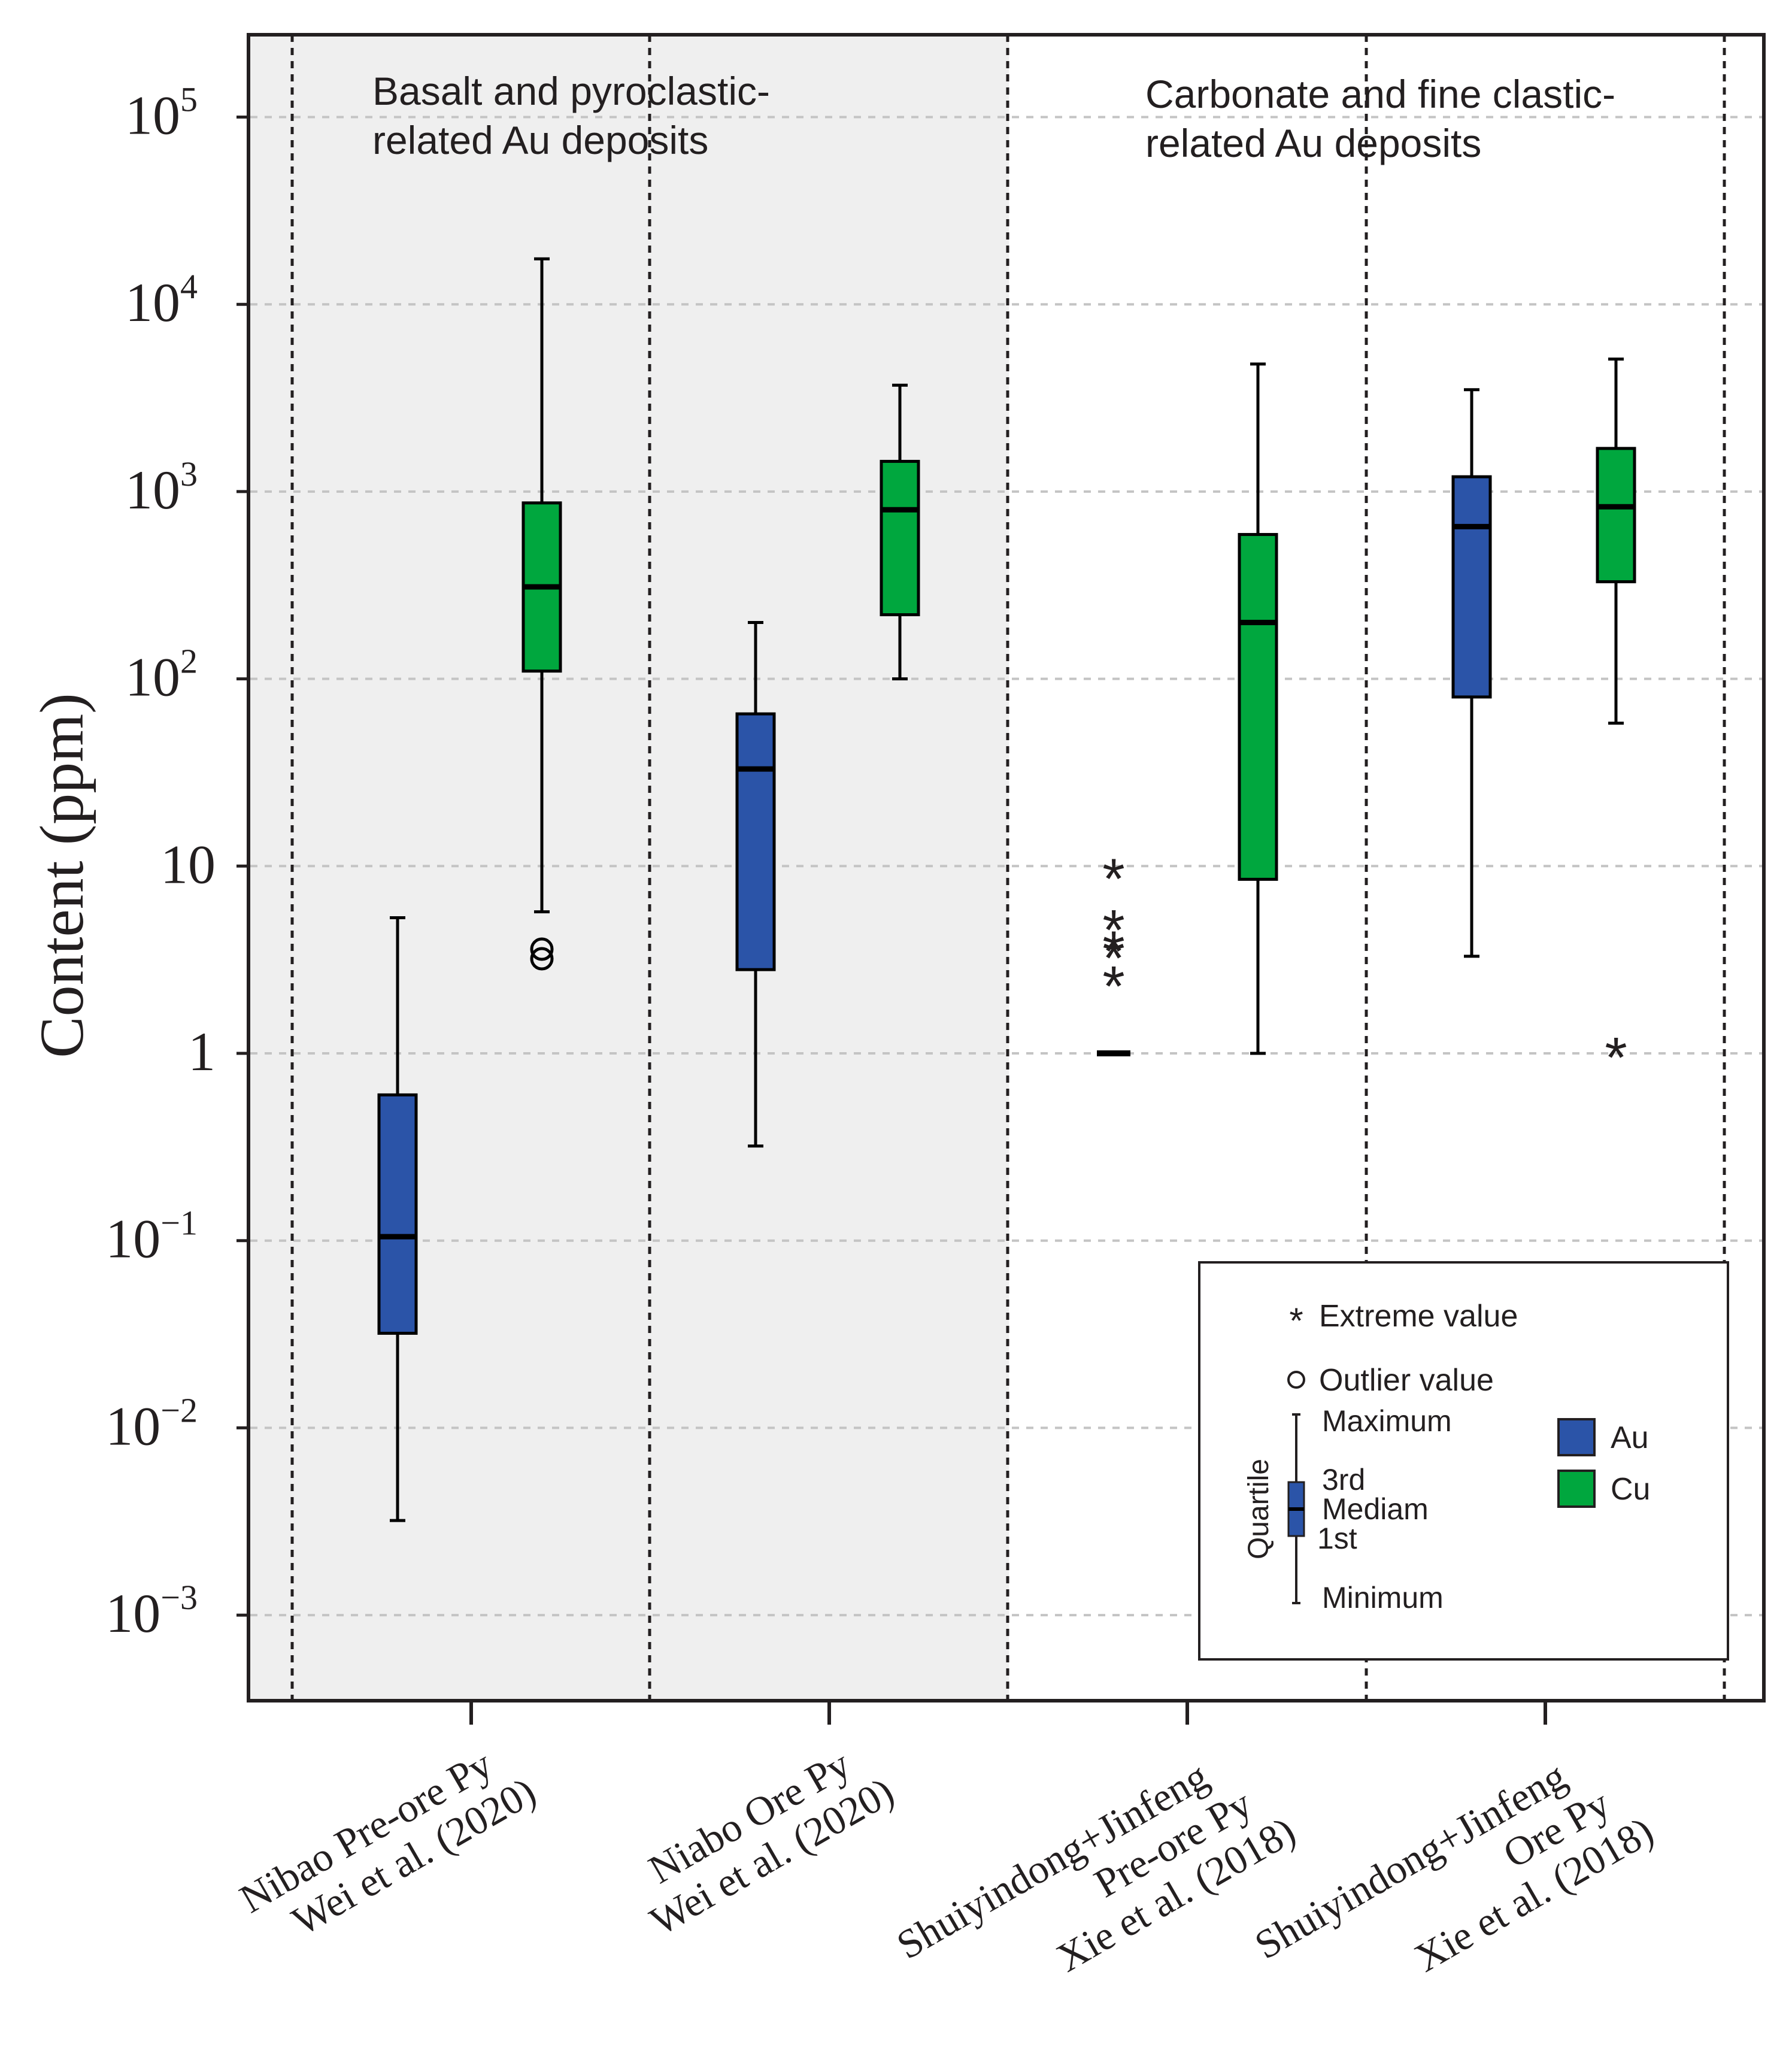 This screenshot has height=2060, width=1792. I want to click on legend-box, so click(1463, 1461).